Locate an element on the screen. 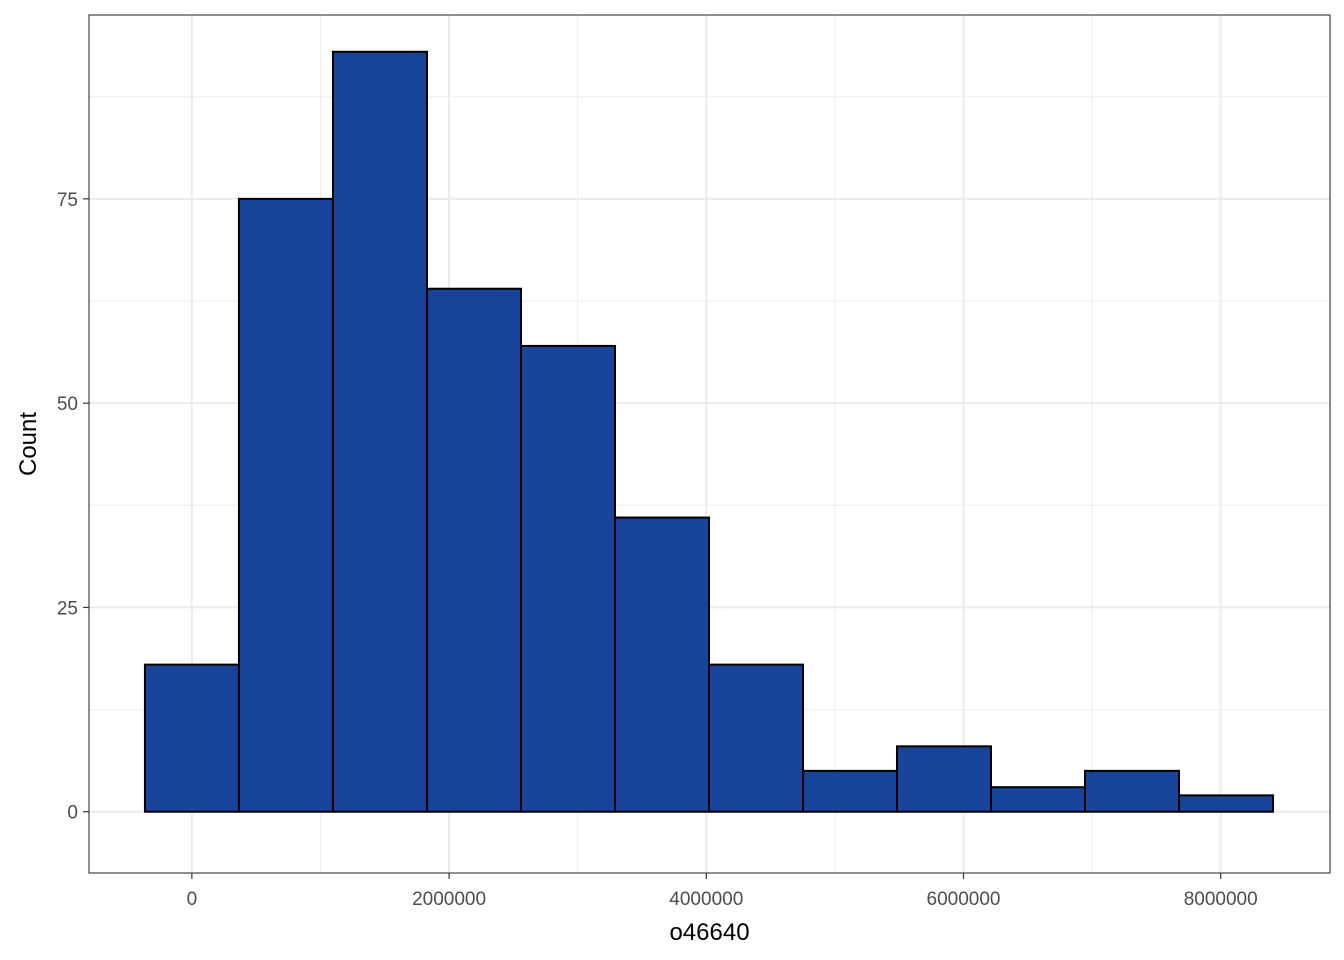 Image resolution: width=1344 pixels, height=960 pixels. x-tick-label: 4000000 is located at coordinates (706, 899).